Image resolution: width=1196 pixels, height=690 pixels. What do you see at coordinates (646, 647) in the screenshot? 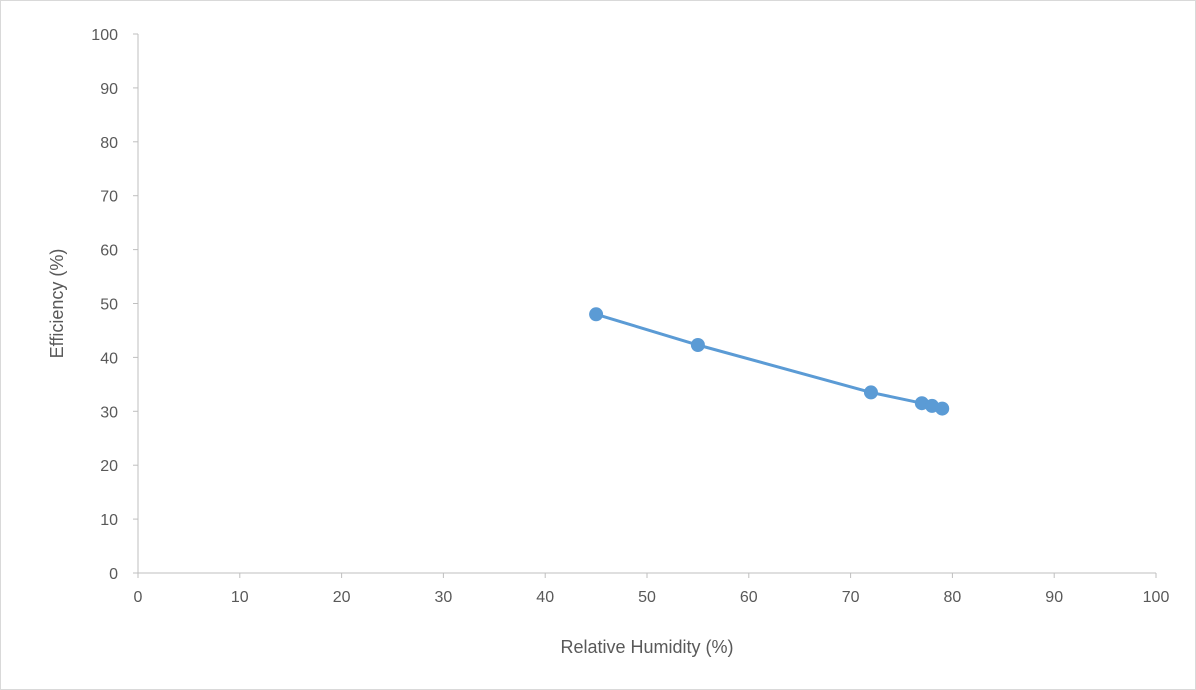
I see `x-axis-title: Relative Humidity (%)` at bounding box center [646, 647].